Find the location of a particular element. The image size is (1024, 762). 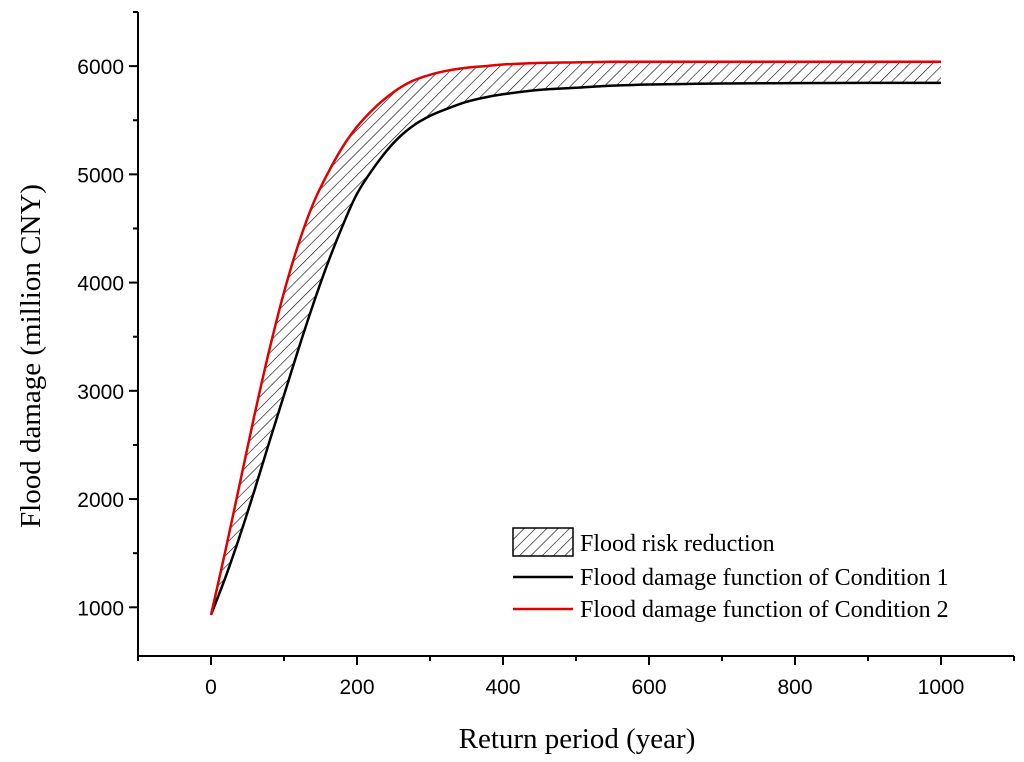

y-axis-title: Flood damage (million CNY) is located at coordinates (31, 356).